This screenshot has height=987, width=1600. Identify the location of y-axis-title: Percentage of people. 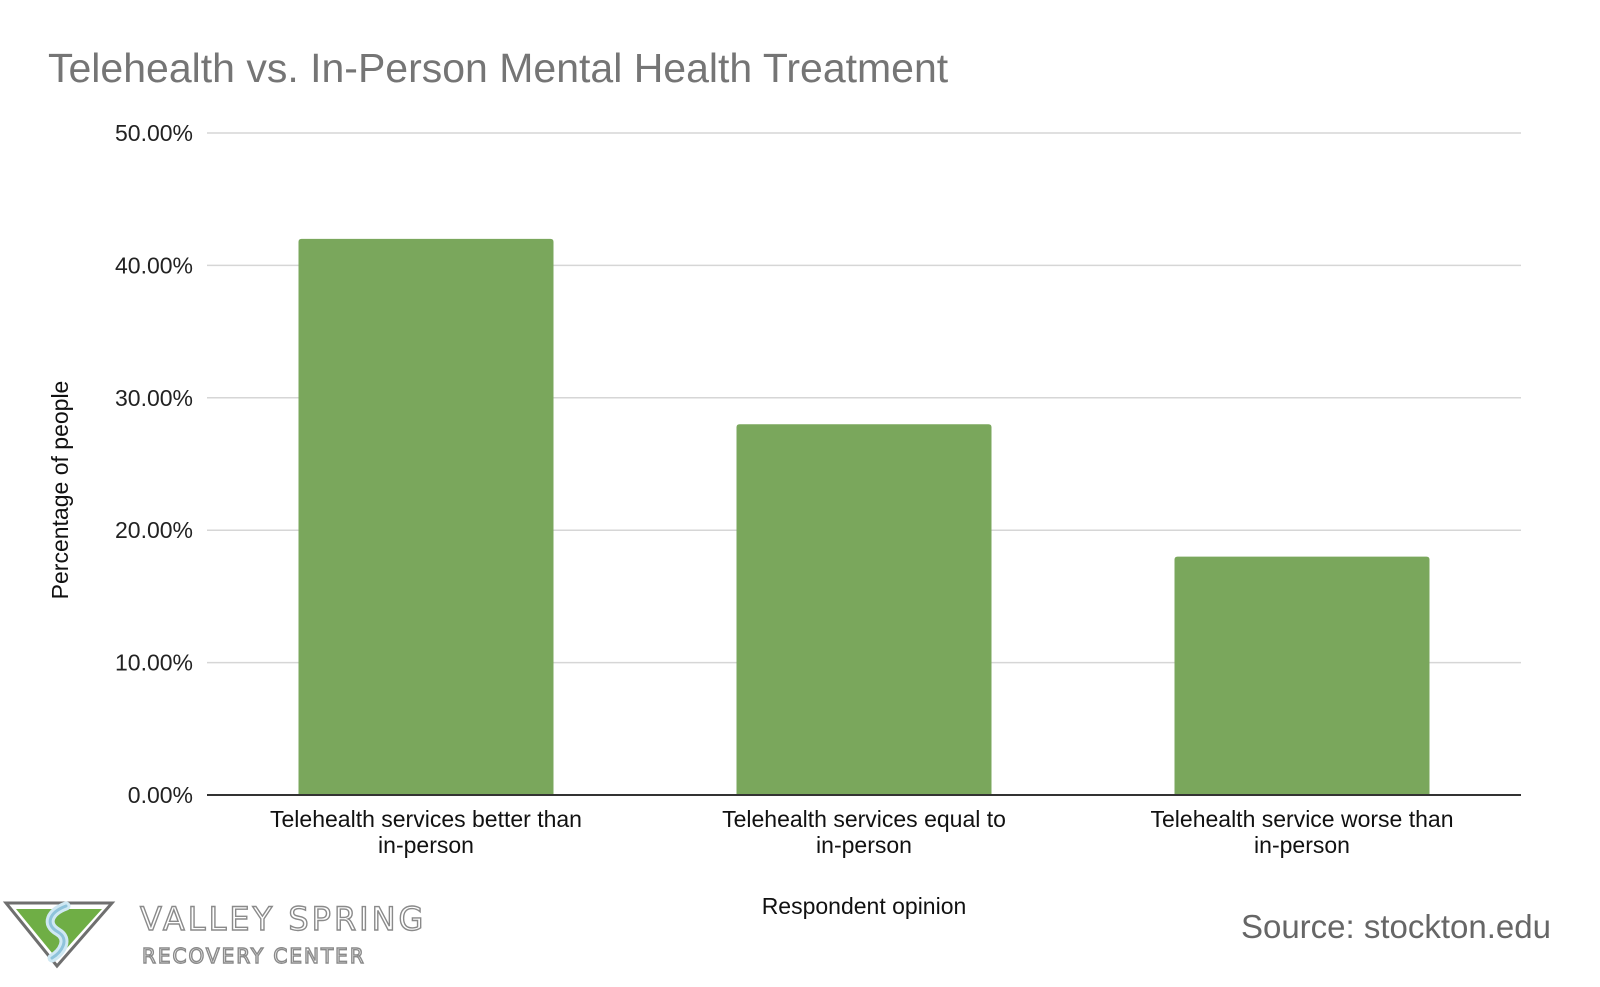
(60, 490).